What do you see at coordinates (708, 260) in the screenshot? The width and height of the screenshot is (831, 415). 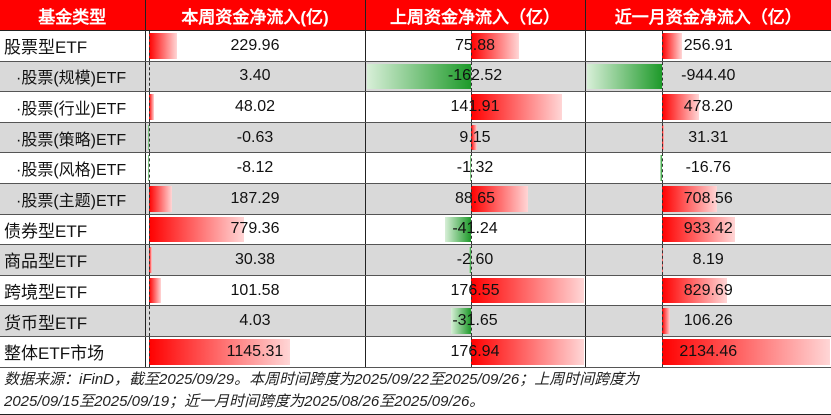 I see `flow-value-cell: 8.19` at bounding box center [708, 260].